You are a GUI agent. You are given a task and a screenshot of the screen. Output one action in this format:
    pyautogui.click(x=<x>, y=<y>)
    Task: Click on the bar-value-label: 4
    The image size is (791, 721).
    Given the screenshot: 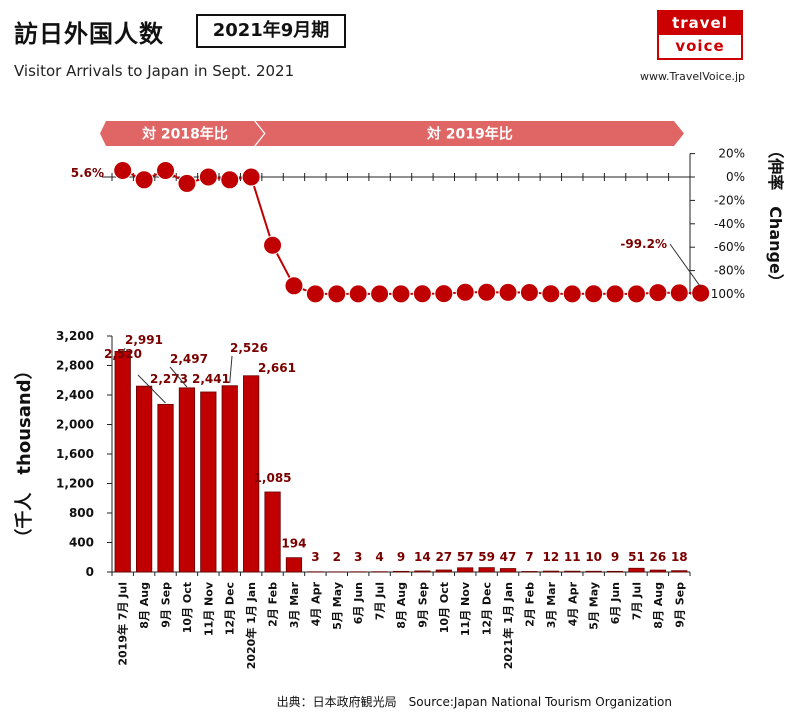 What is the action you would take?
    pyautogui.click(x=379, y=557)
    